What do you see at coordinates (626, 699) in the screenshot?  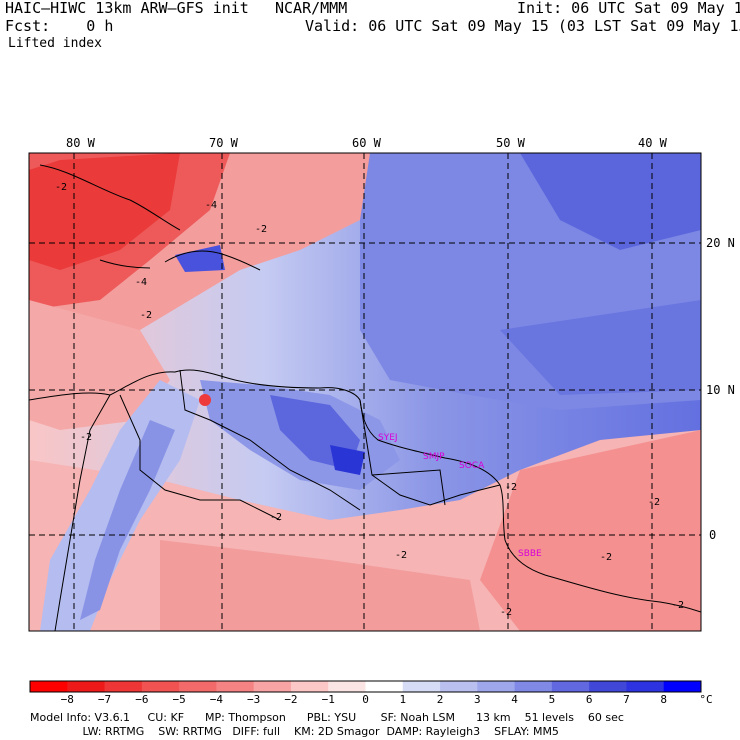 I see `colorbar-tick-label: 7` at bounding box center [626, 699].